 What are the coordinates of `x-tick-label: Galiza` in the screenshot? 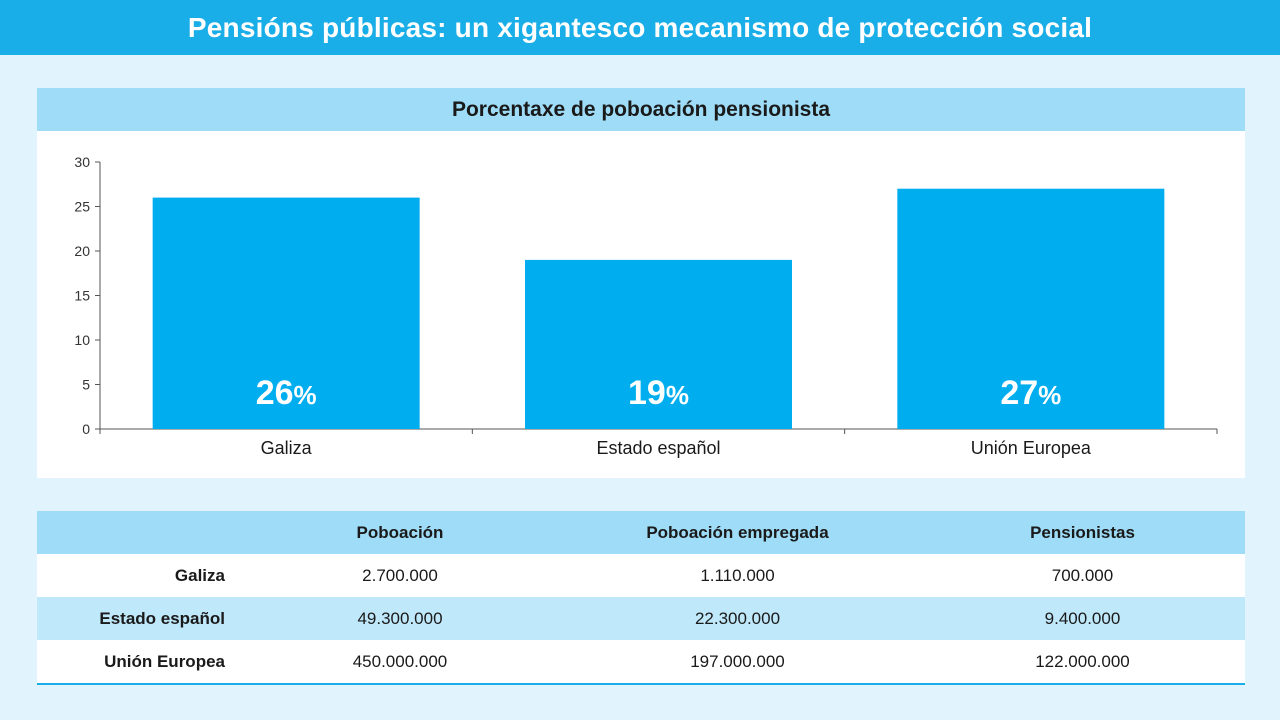 It's located at (287, 448).